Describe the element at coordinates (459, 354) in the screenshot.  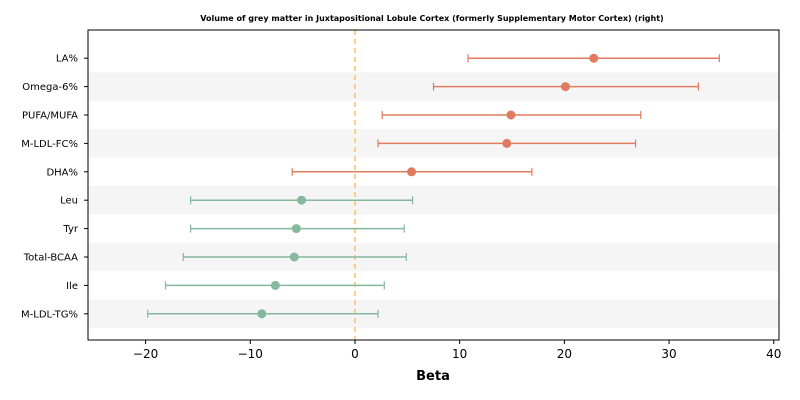
I see `x-tick-label: 10` at that location.